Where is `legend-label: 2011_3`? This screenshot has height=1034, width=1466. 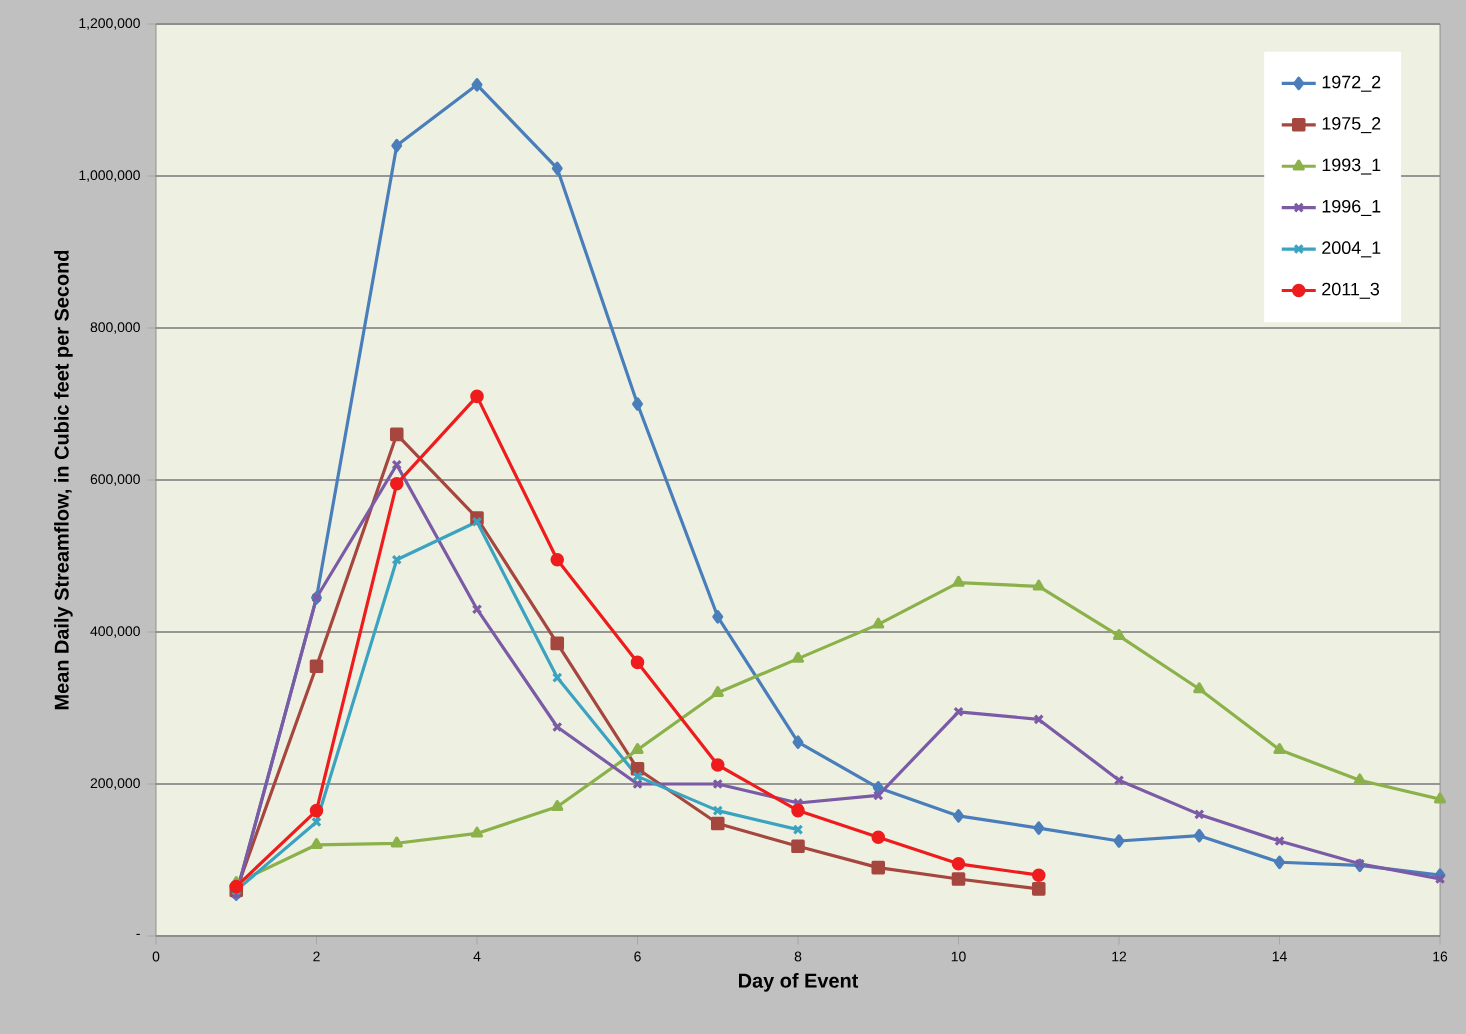 legend-label: 2011_3 is located at coordinates (1351, 290).